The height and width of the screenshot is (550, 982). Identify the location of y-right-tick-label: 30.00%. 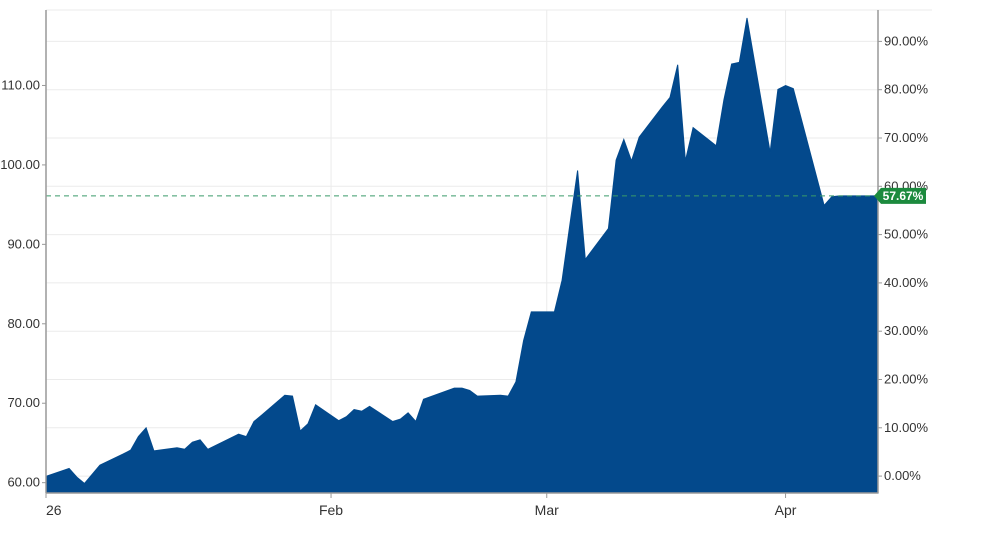
(906, 330).